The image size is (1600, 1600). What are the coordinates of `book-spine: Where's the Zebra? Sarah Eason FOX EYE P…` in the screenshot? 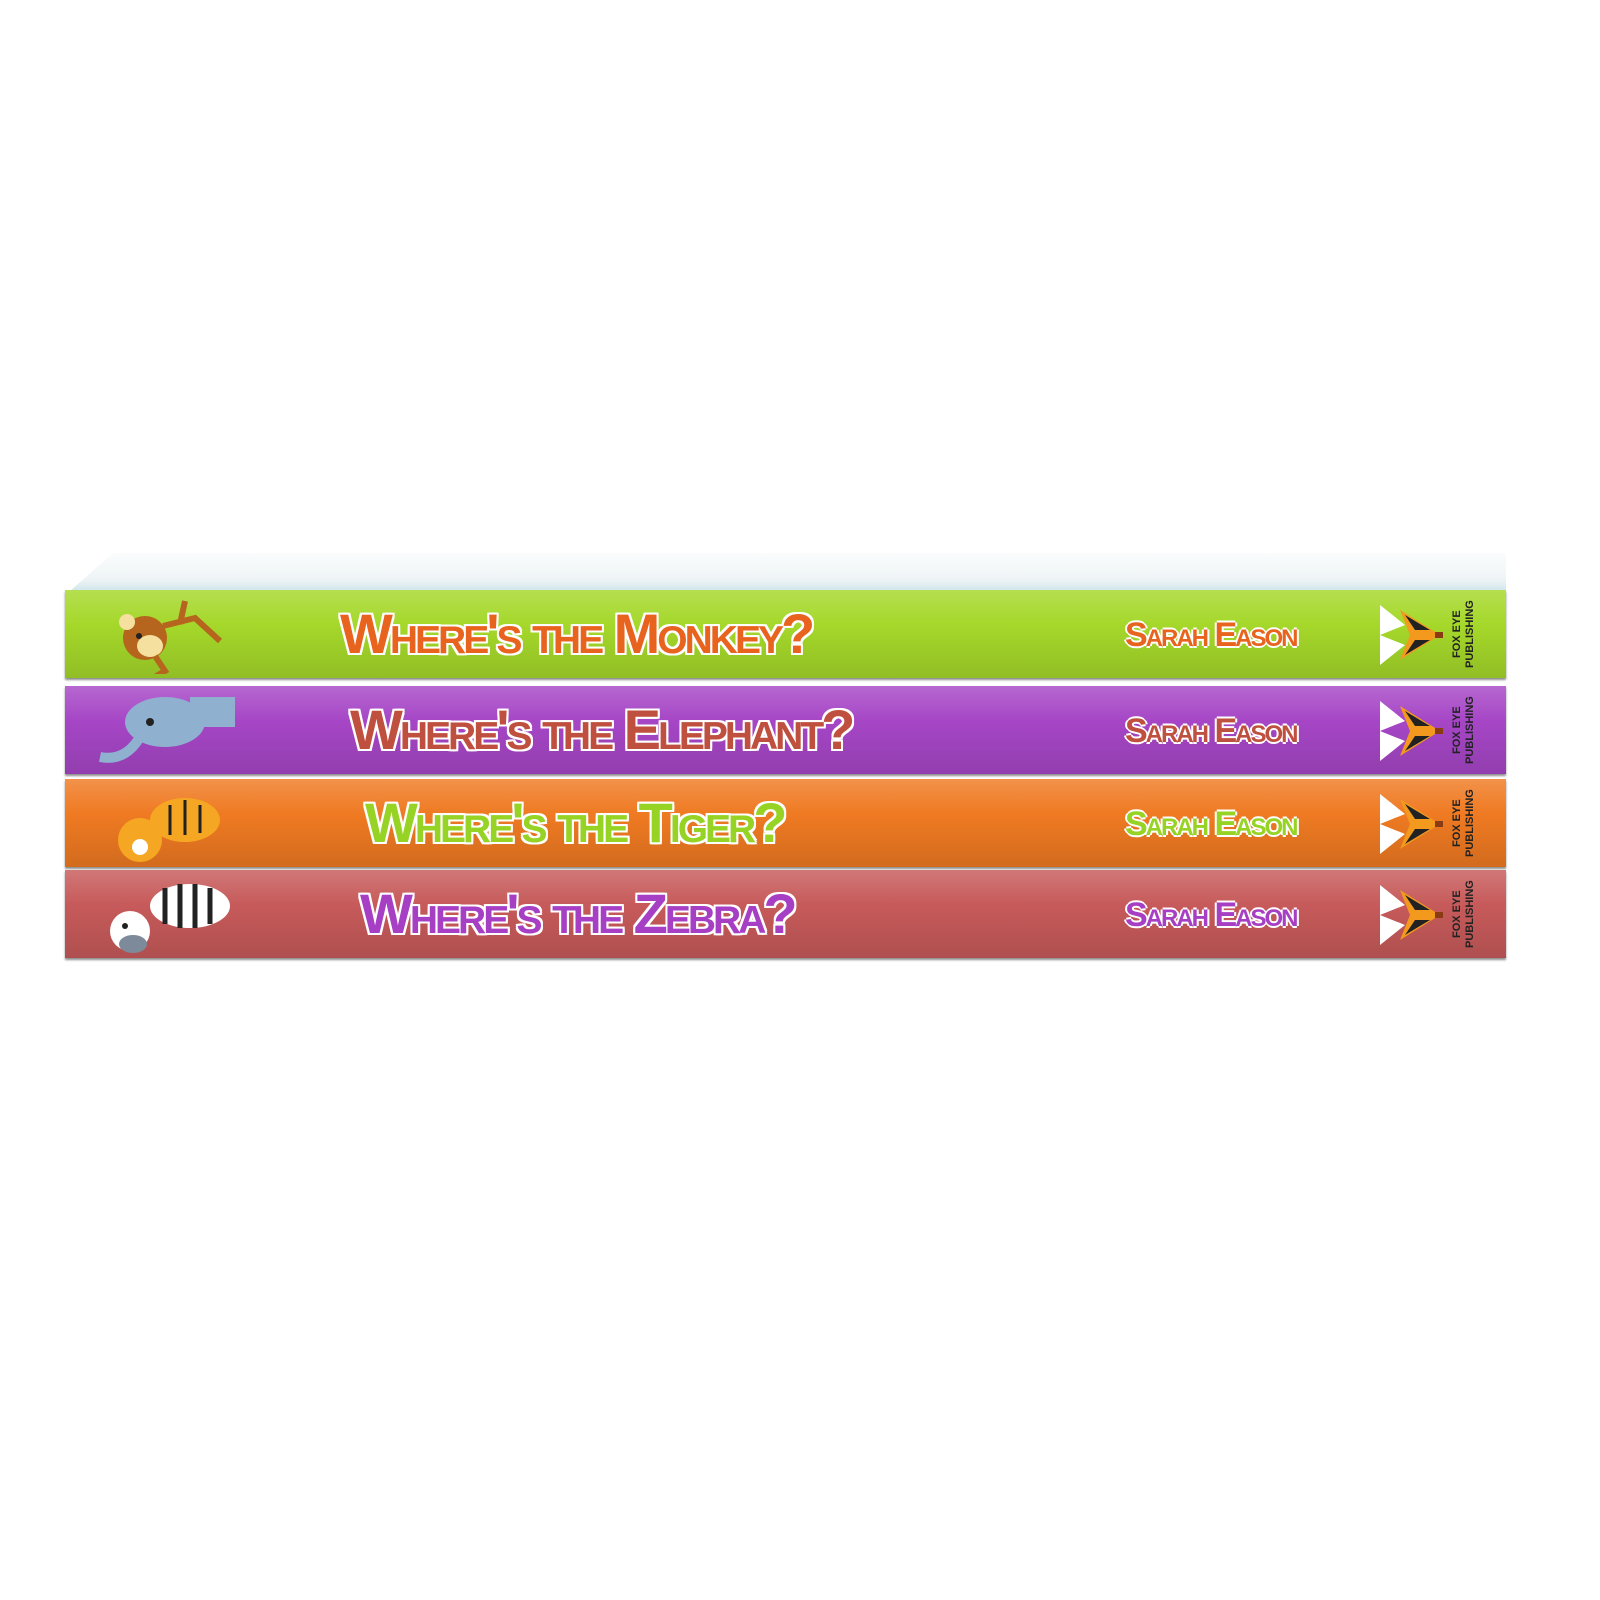 It's located at (785, 914).